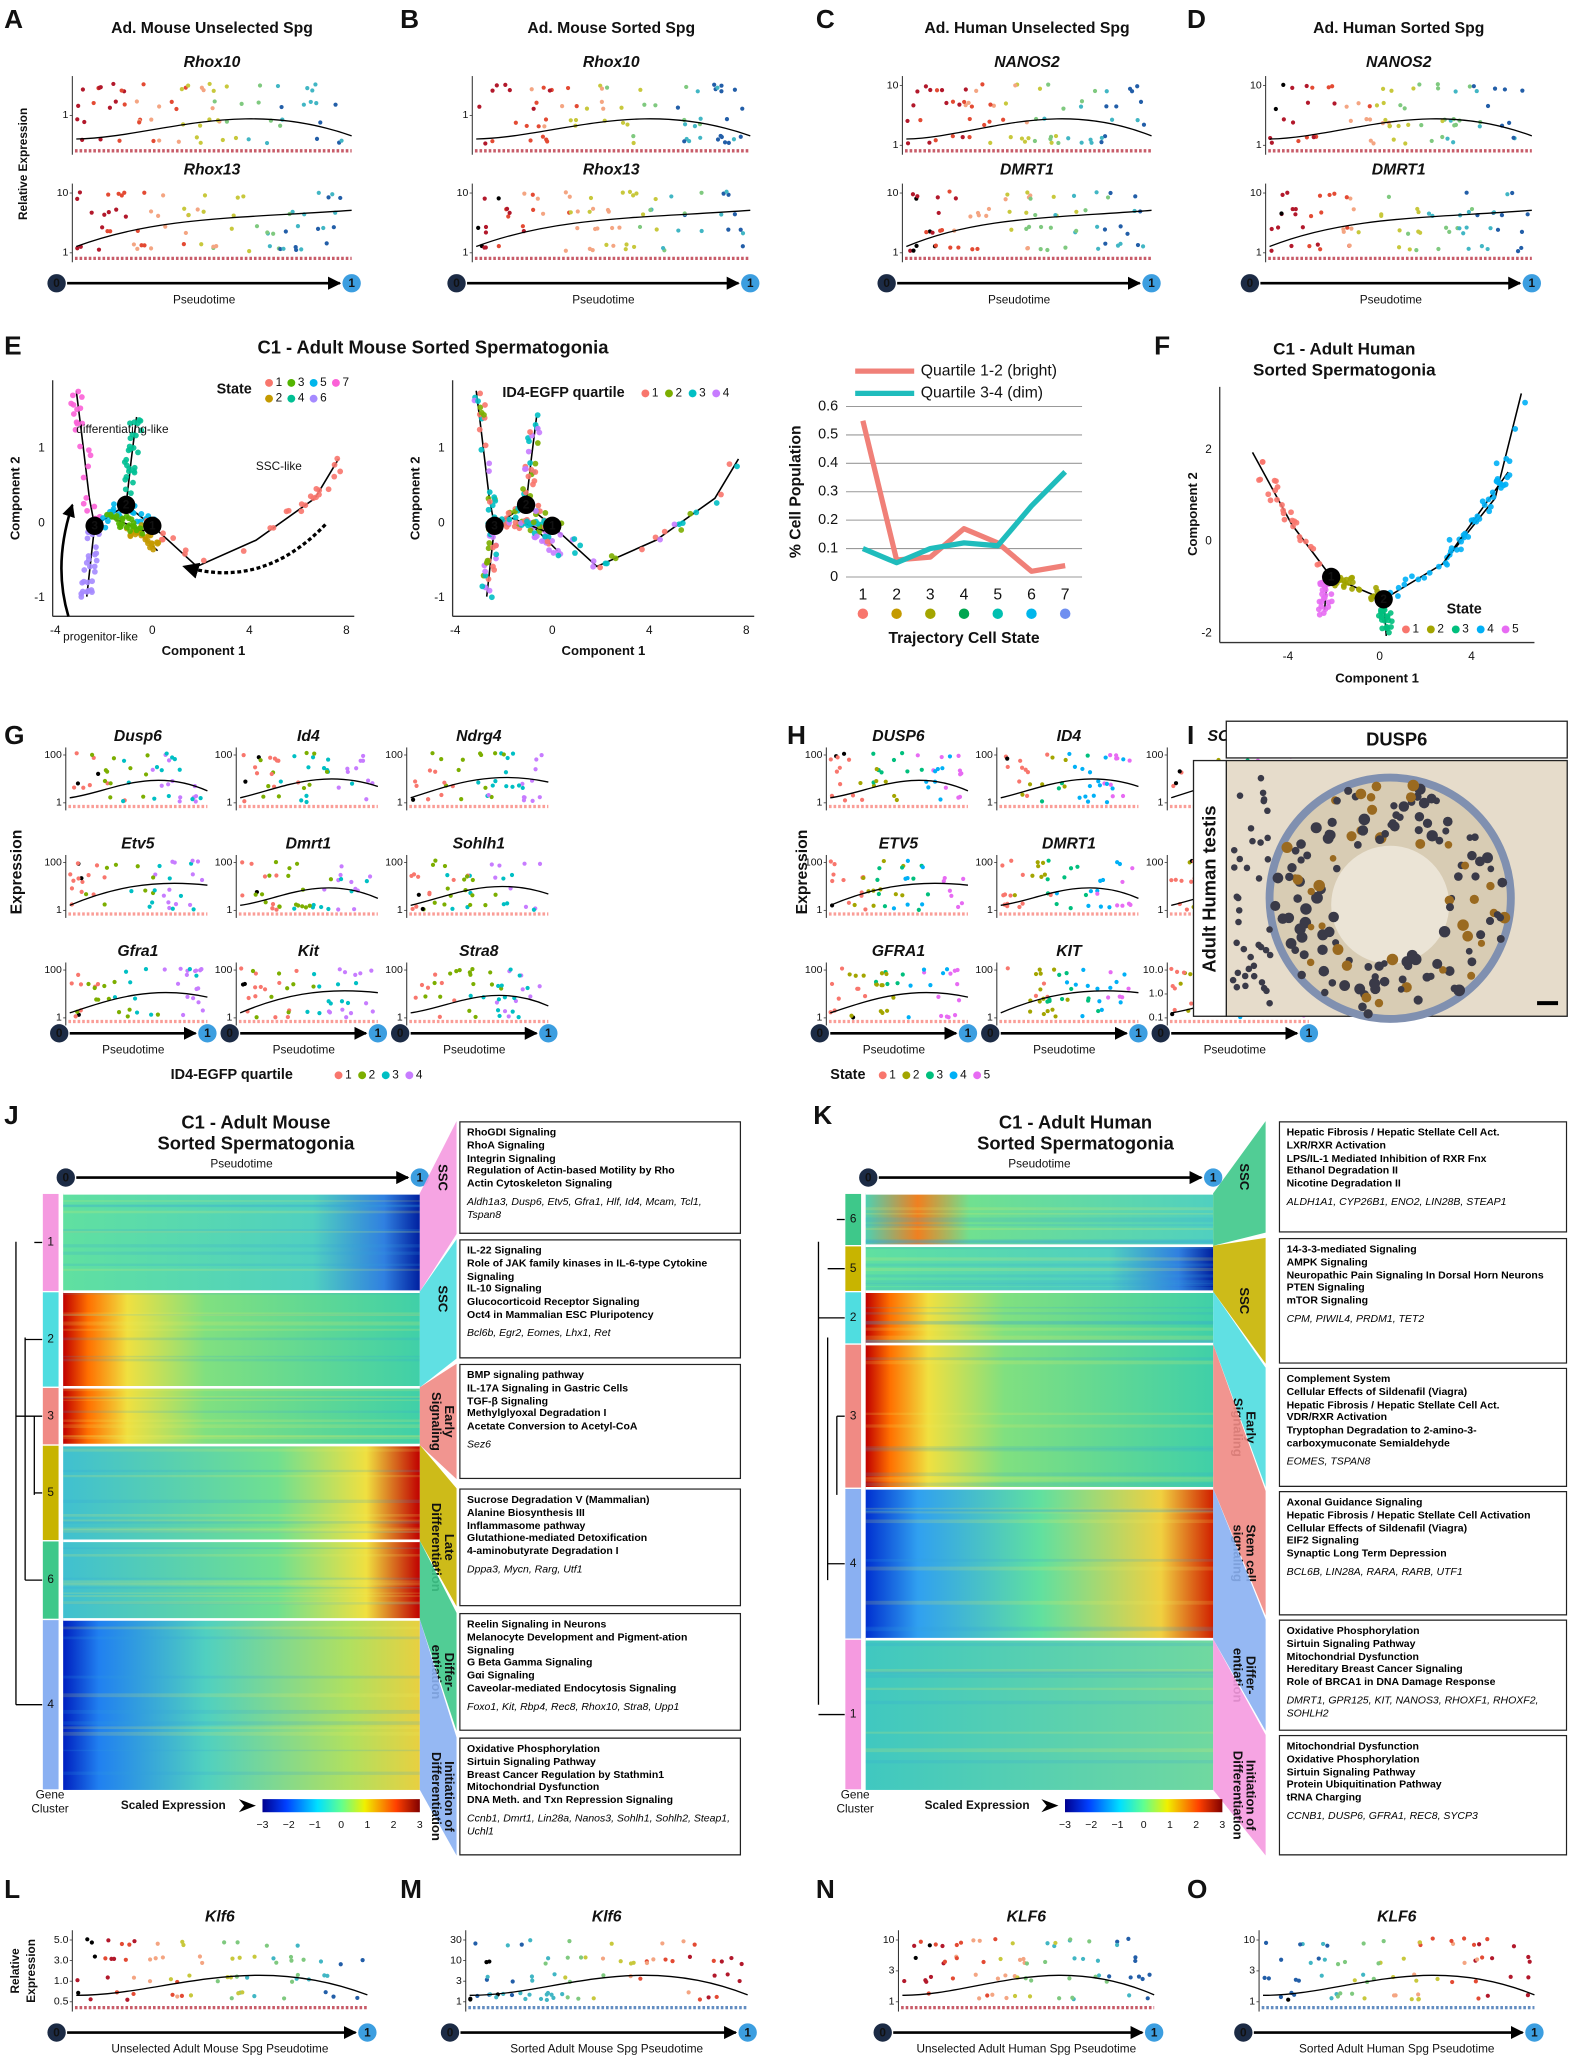 The height and width of the screenshot is (2064, 1574). What do you see at coordinates (53, 862) in the screenshot?
I see `y-tick-label: 100` at bounding box center [53, 862].